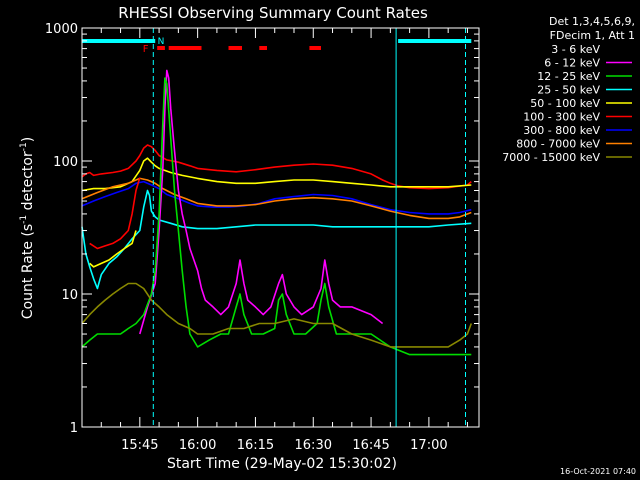 This screenshot has height=480, width=640. I want to click on y-tick-label-0: 1, so click(74, 428).